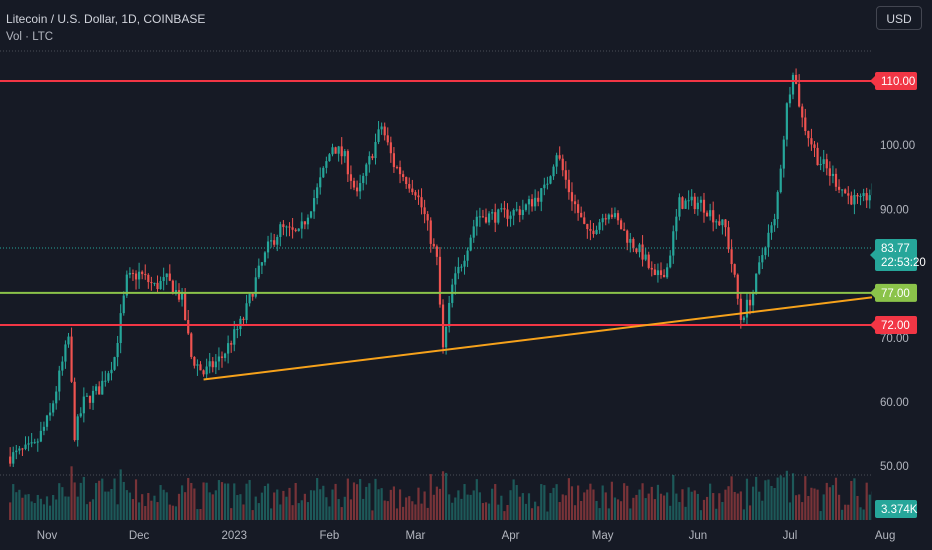 The image size is (932, 550). I want to click on volume-bars, so click(461, 493).